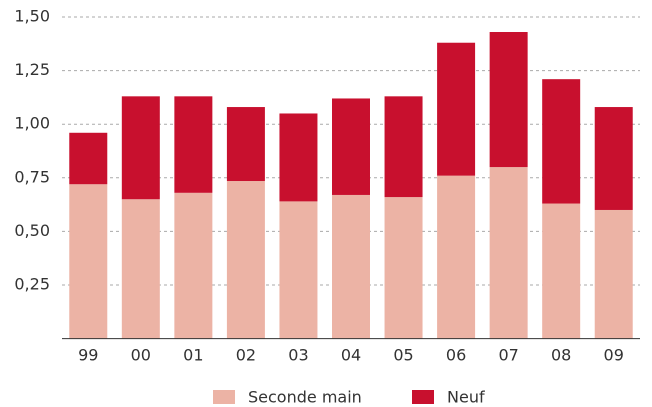  I want to click on x-tick-label: 04, so click(351, 355).